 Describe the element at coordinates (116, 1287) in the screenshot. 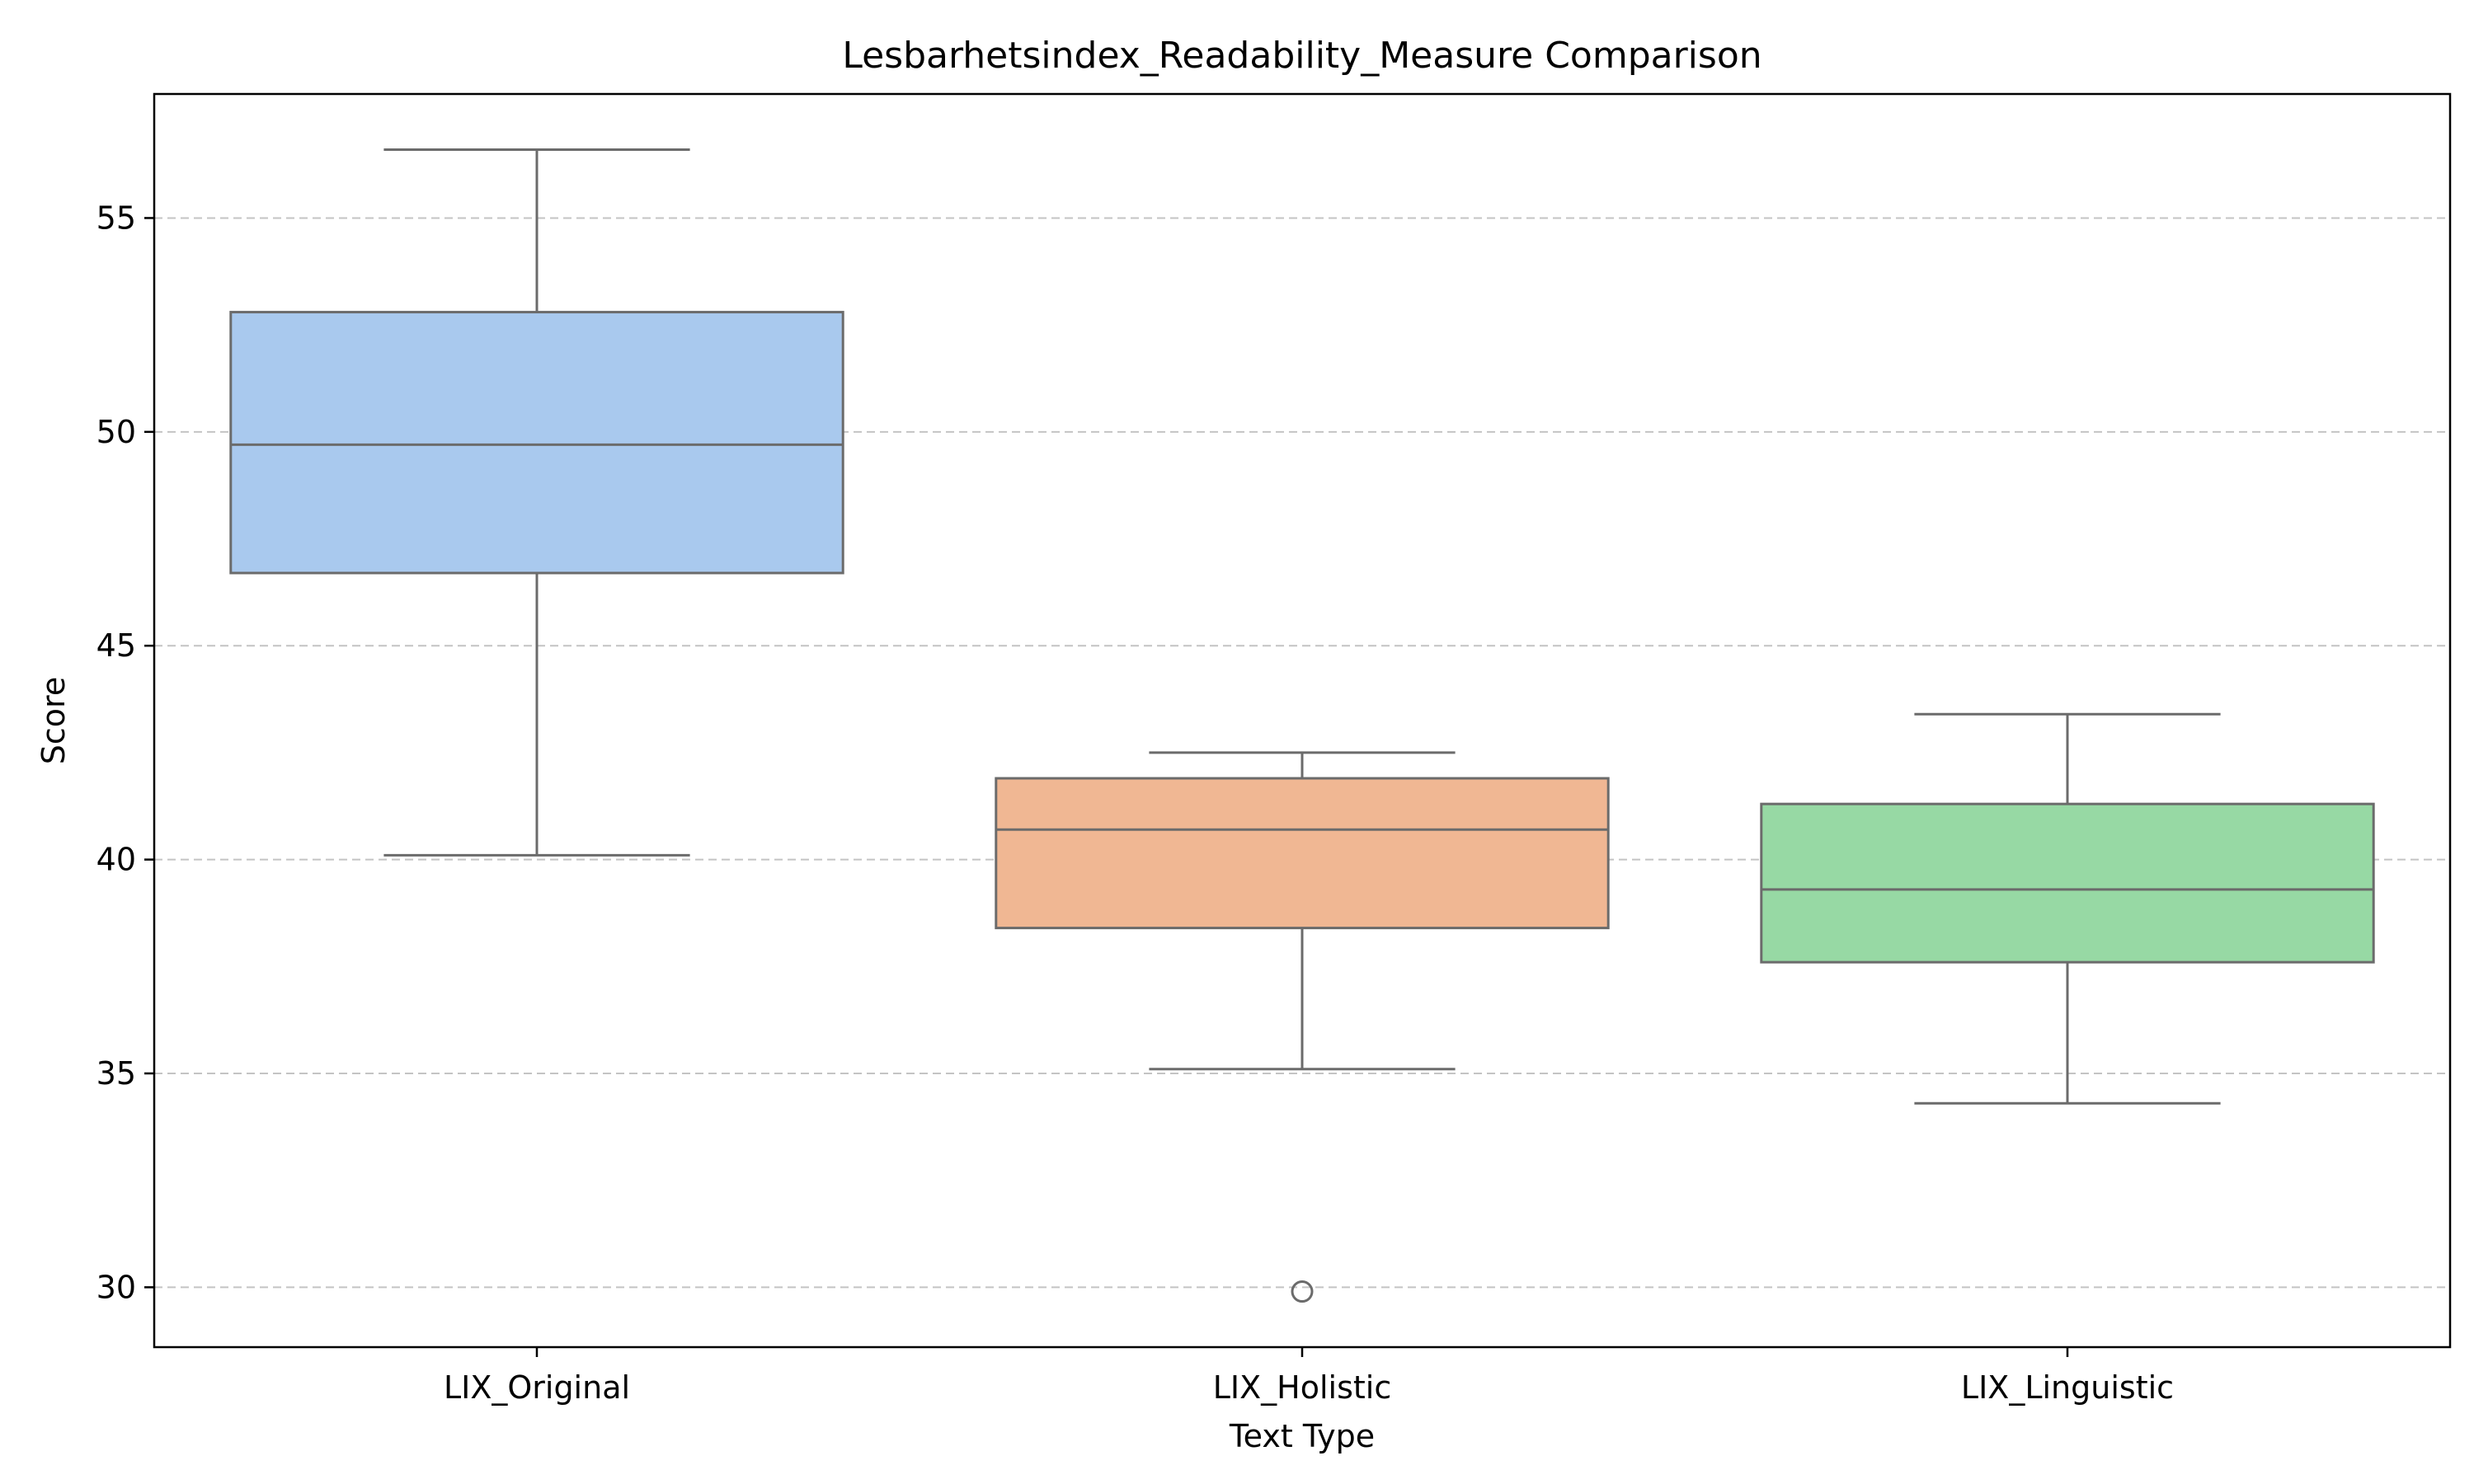

I see `y-tick-label: 30` at that location.